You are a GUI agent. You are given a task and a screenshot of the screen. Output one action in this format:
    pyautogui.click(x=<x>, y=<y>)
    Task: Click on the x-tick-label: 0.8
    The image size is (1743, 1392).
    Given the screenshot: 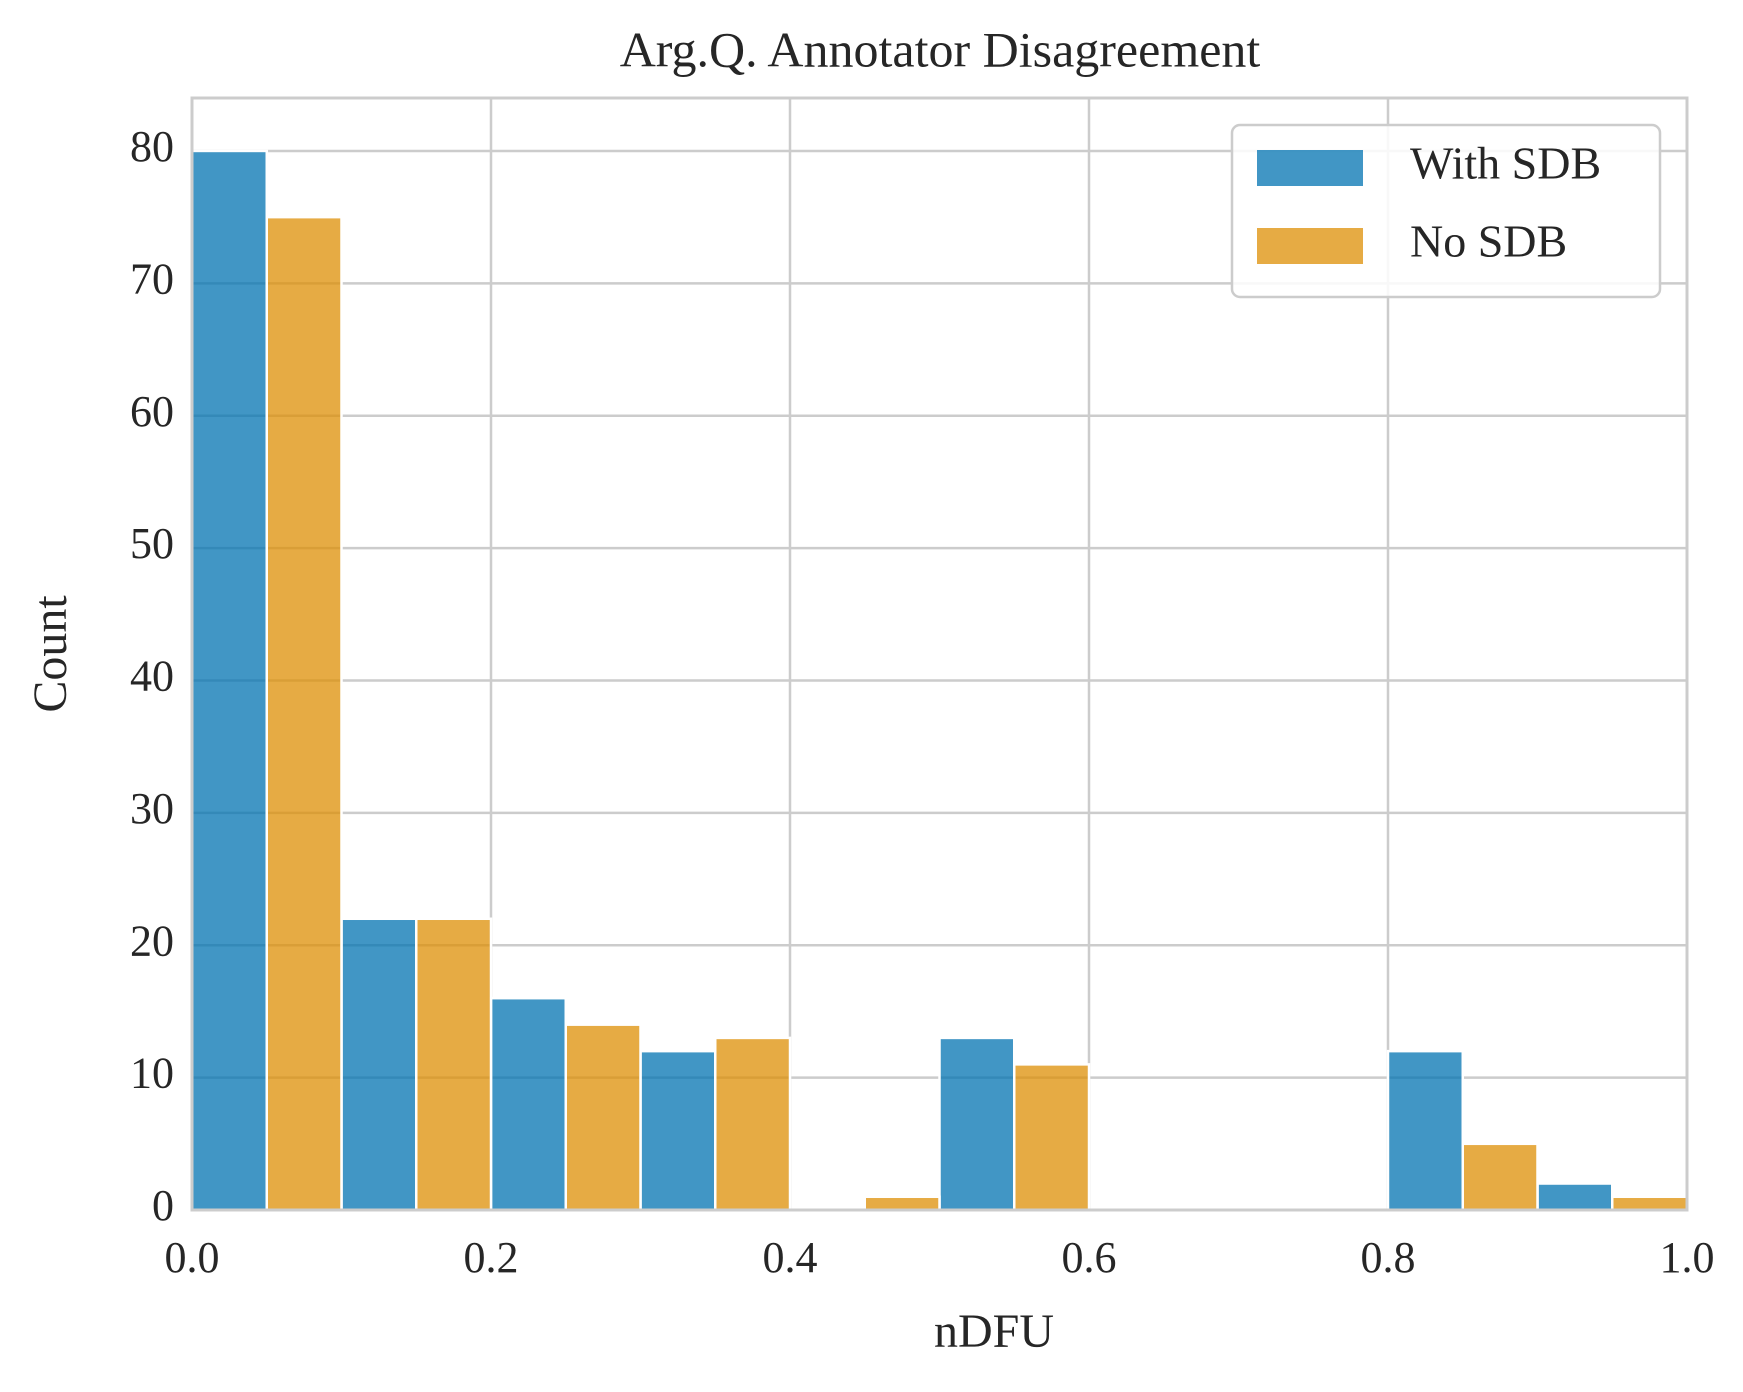 What is the action you would take?
    pyautogui.click(x=1388, y=1257)
    